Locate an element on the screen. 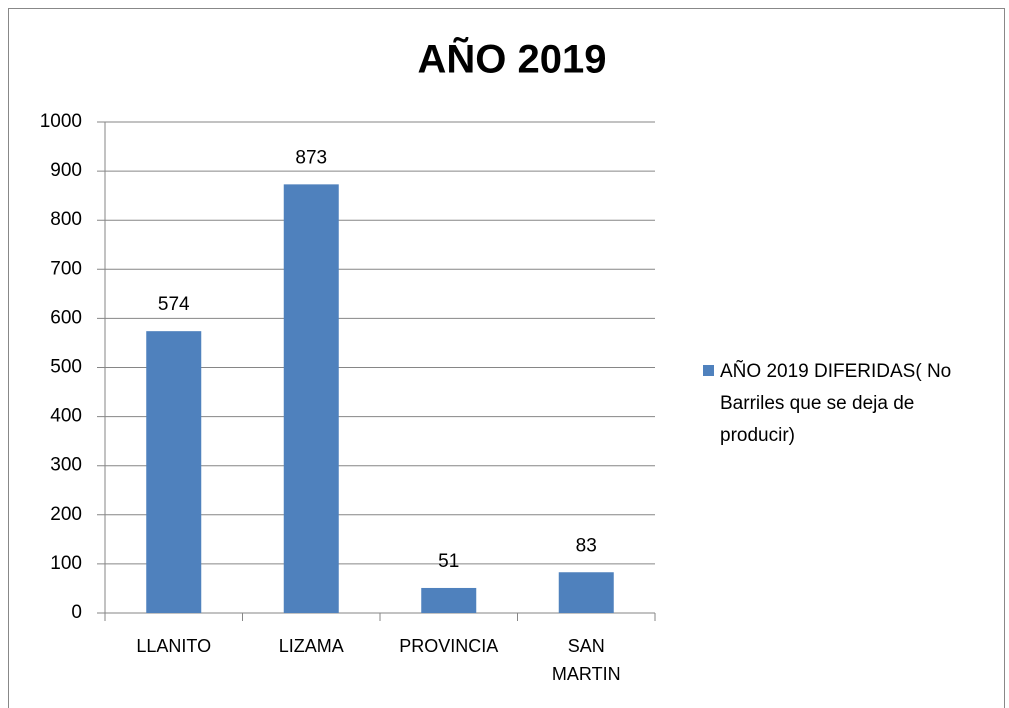 This screenshot has width=1009, height=708. chart-title: AÑO 2019 is located at coordinates (512, 59).